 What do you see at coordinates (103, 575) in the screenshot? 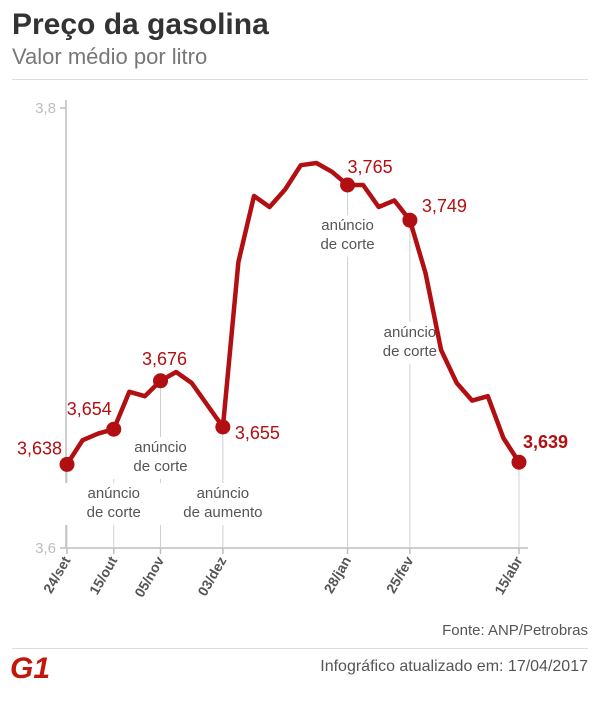
I see `x-tick-label: 15/out` at bounding box center [103, 575].